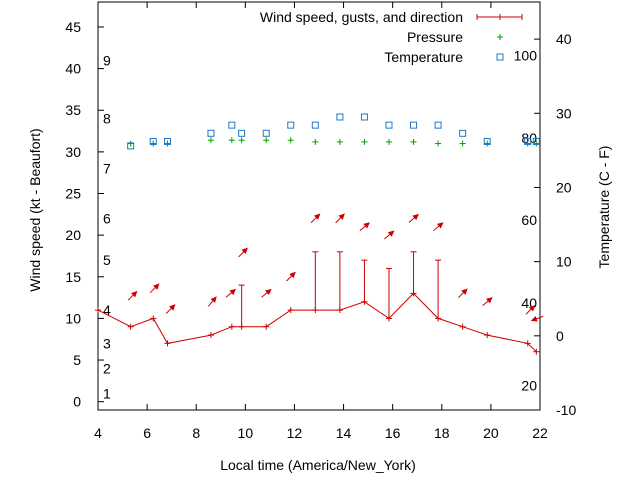 This screenshot has width=640, height=480. Describe the element at coordinates (107, 60) in the screenshot. I see `beaufort-label: 9` at that location.